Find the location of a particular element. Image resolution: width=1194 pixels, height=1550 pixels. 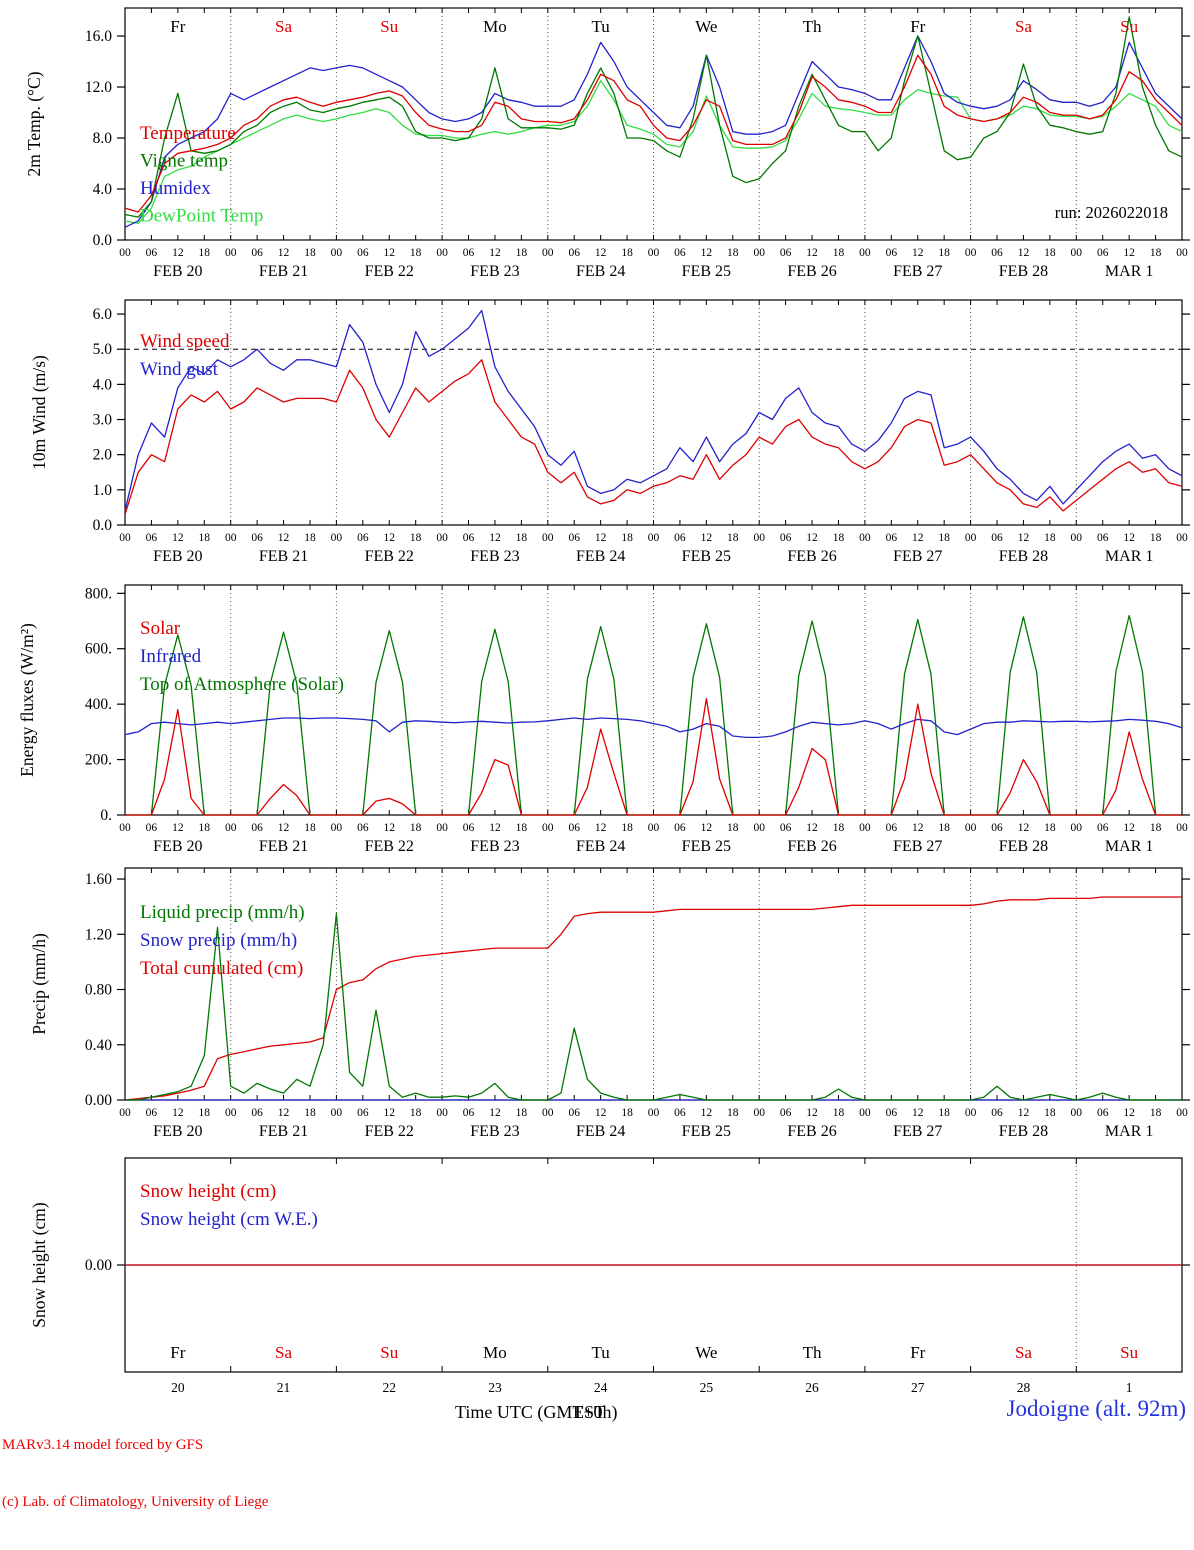

legend-solar: Solar is located at coordinates (160, 628).